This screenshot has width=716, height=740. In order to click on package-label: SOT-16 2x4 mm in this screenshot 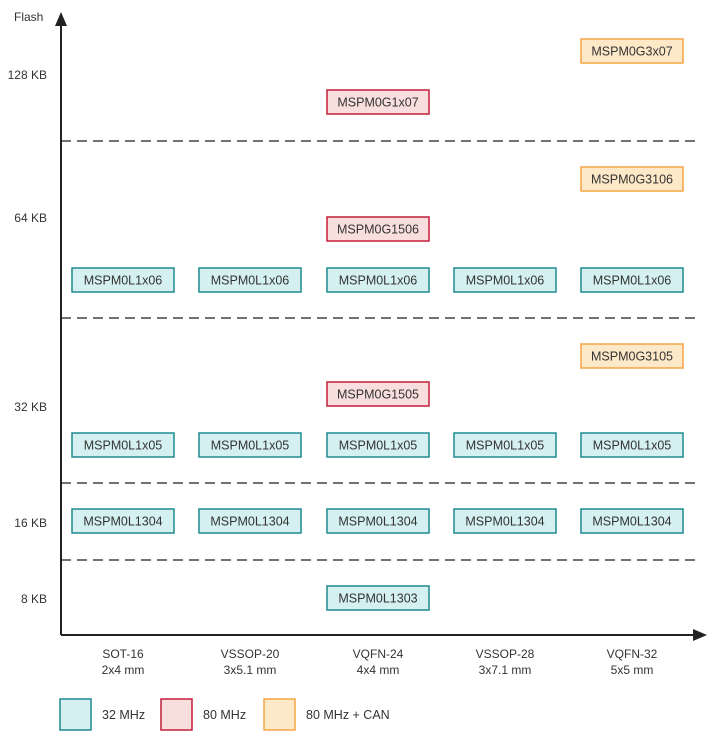, I will do `click(123, 662)`.